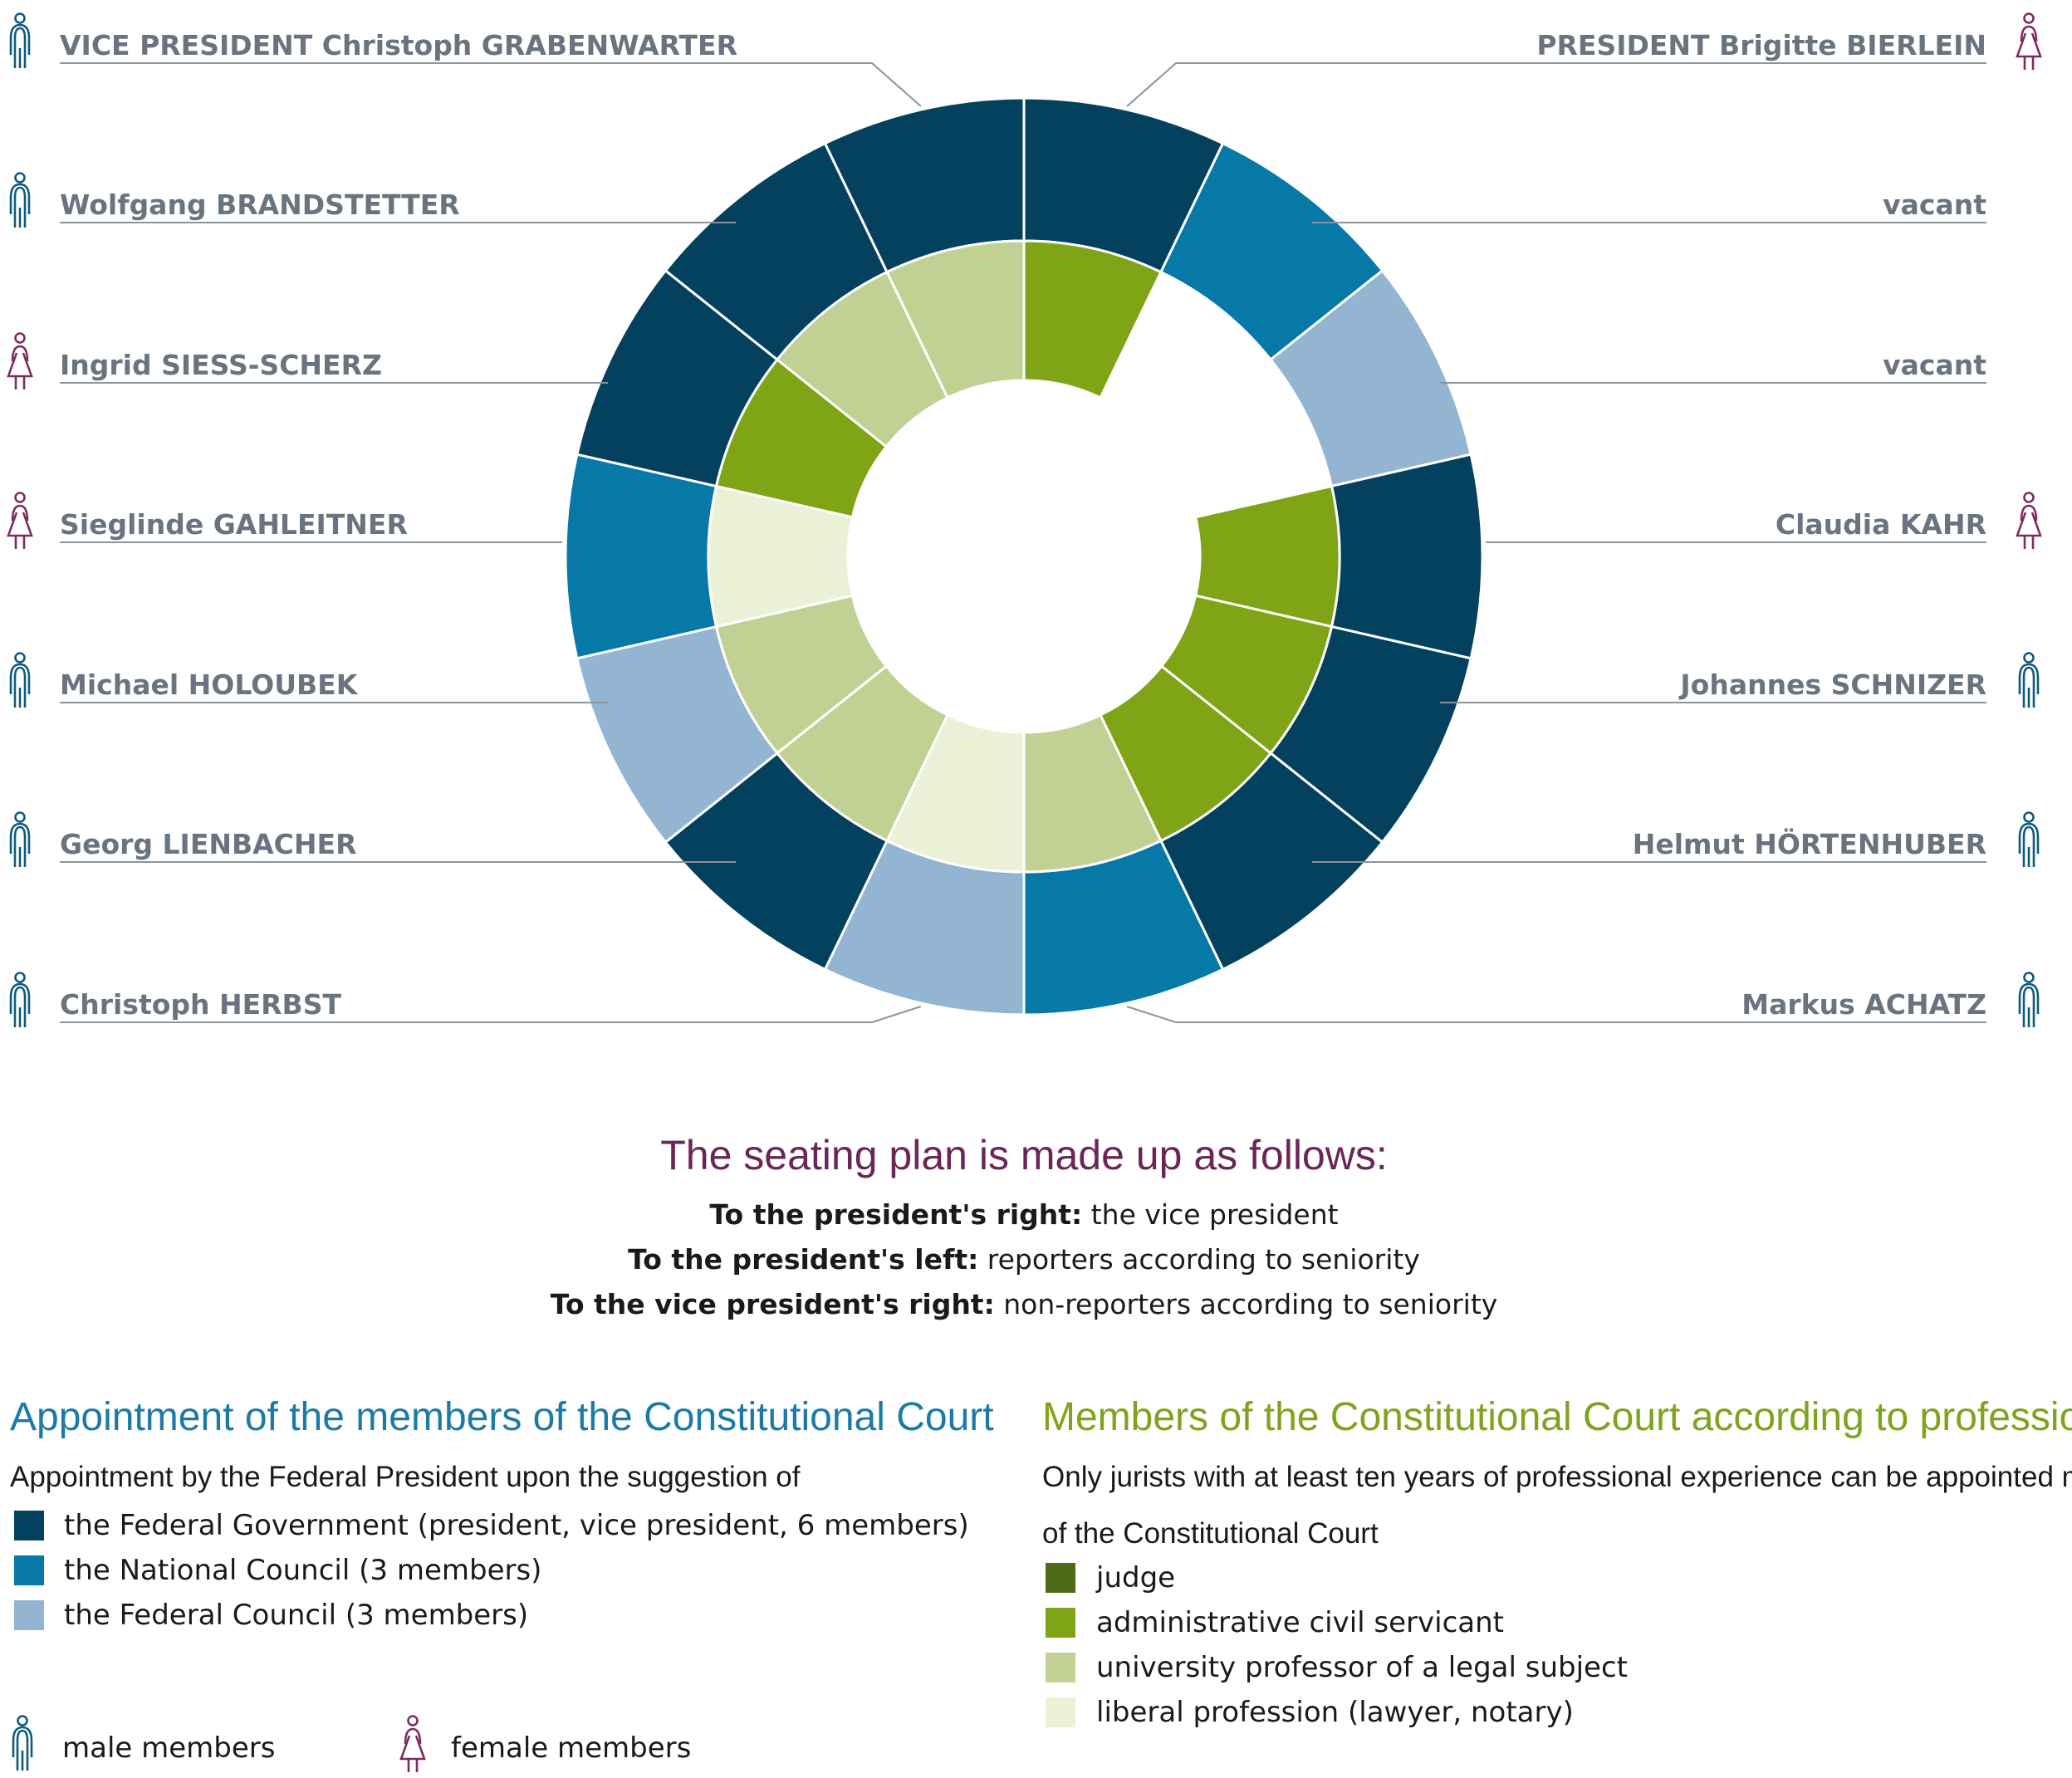  Describe the element at coordinates (1300, 1622) in the screenshot. I see `legend-label-administrative-civil-servicant: administrative civil servicant` at that location.